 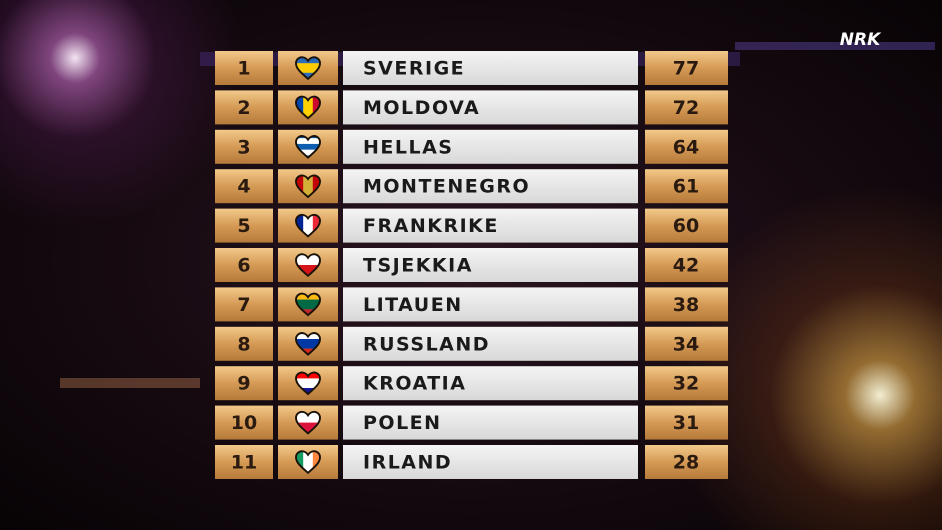 I want to click on country: RUSSLAND, so click(x=426, y=344).